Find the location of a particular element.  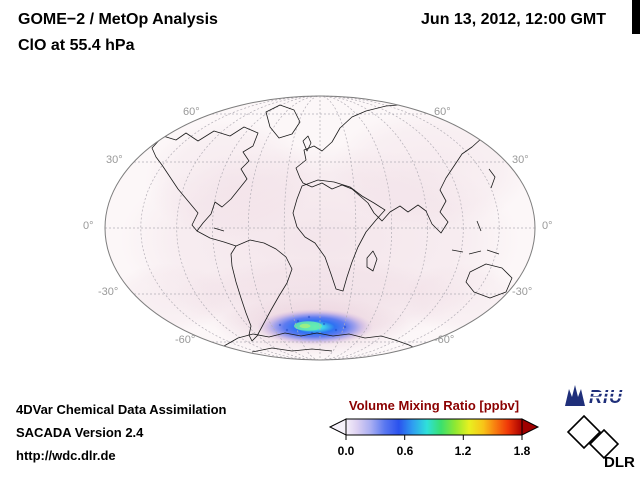

lat-label-left-30: 30° is located at coordinates (114, 160).